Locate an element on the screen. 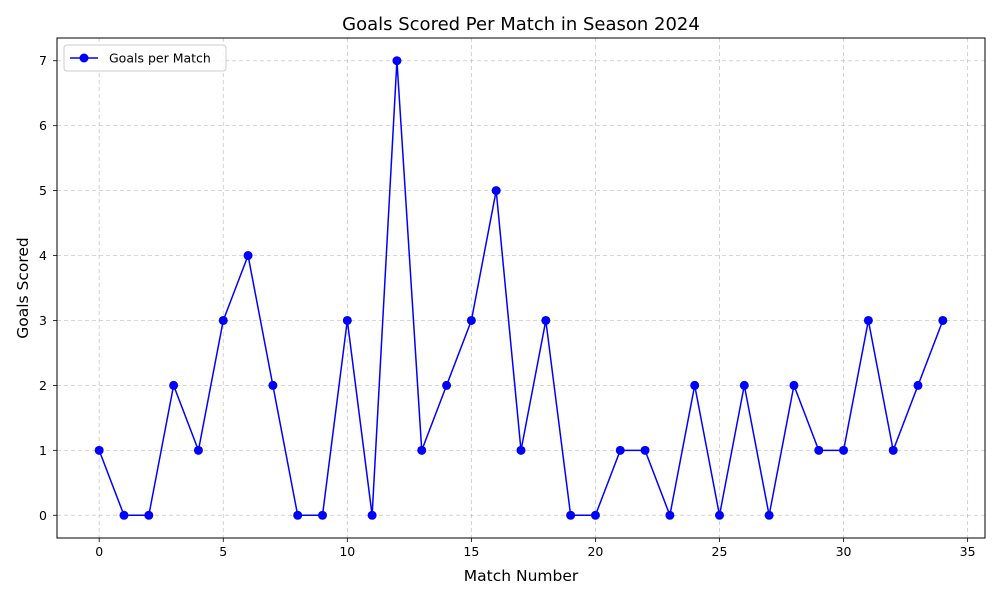 The image size is (1000, 600). y-tick-label: 0 is located at coordinates (43, 515).